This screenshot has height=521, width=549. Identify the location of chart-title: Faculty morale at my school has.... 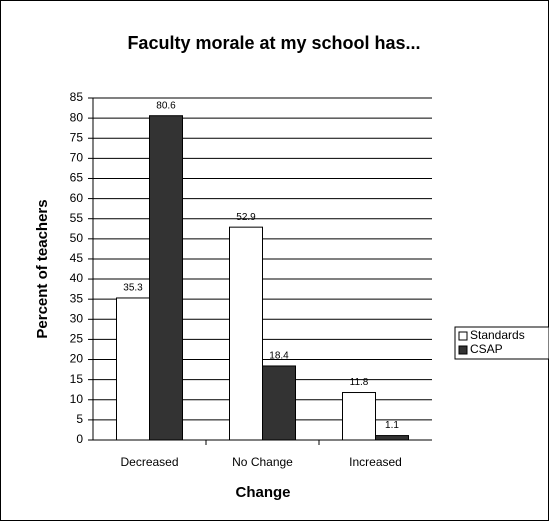
(273, 43).